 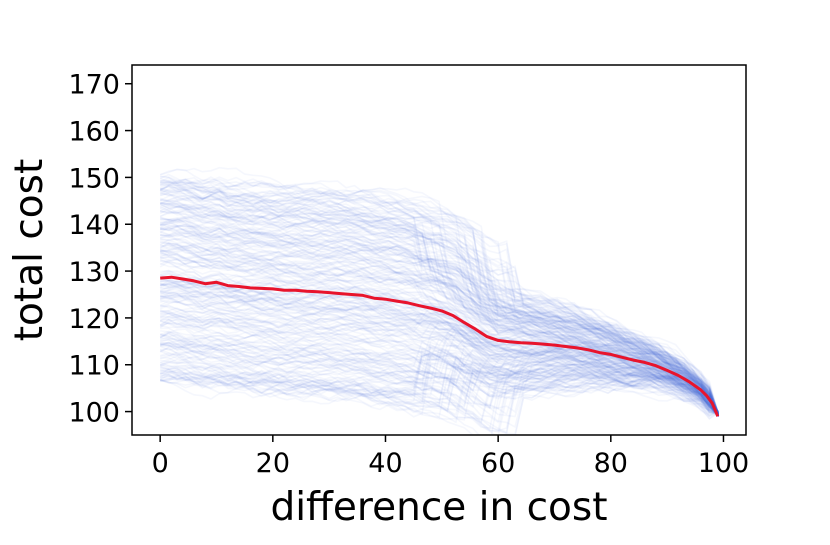 What do you see at coordinates (29, 250) in the screenshot?
I see `y-axis-label: total cost` at bounding box center [29, 250].